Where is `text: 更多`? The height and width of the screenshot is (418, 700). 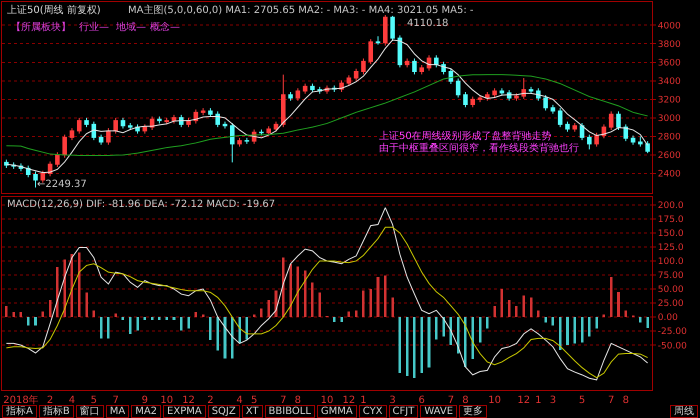
text: 更多 is located at coordinates (473, 411).